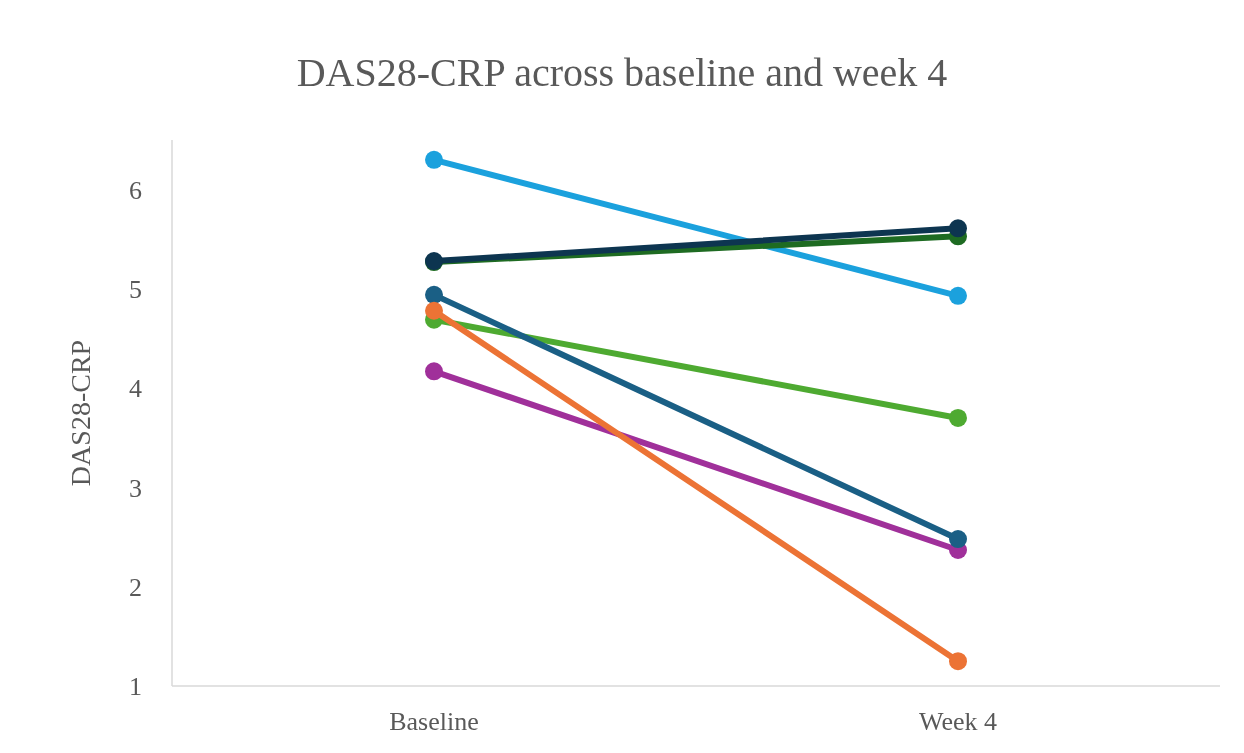 This screenshot has height=753, width=1244. What do you see at coordinates (135, 687) in the screenshot?
I see `y-tick-label: 1` at bounding box center [135, 687].